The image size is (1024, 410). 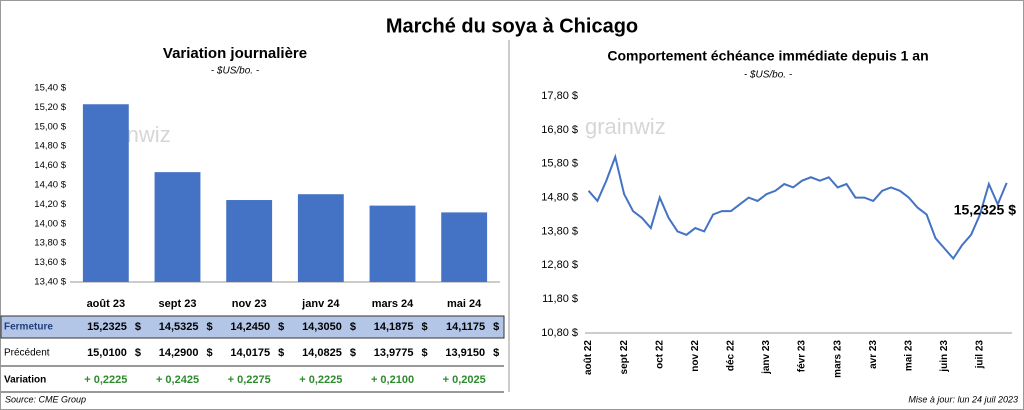 What do you see at coordinates (179, 327) in the screenshot?
I see `price-cell: 14,5325` at bounding box center [179, 327].